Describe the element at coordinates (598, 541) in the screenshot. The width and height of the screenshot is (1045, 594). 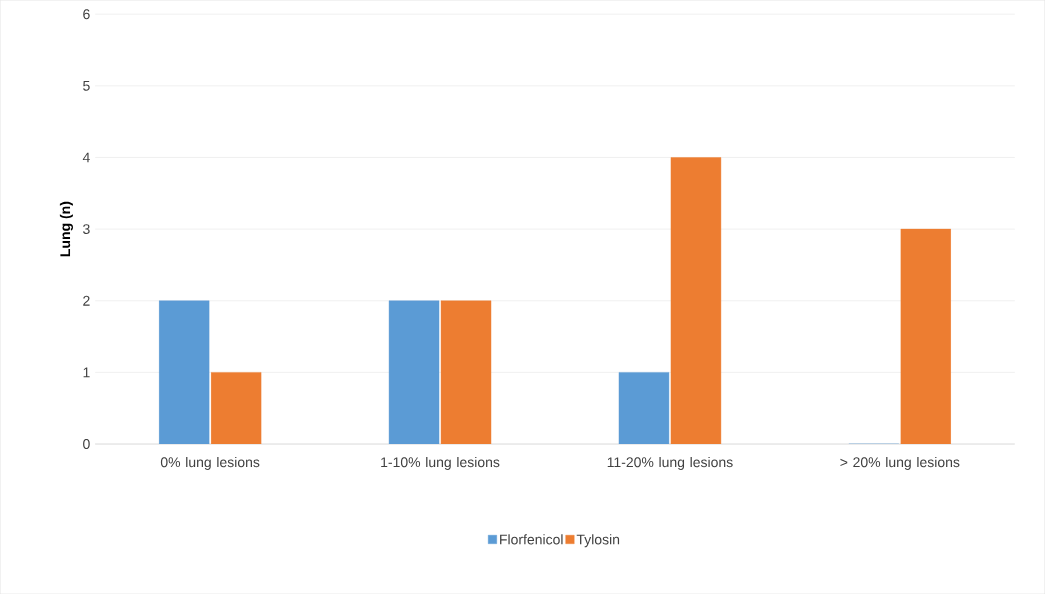
I see `legend-label: Tylosin` at that location.